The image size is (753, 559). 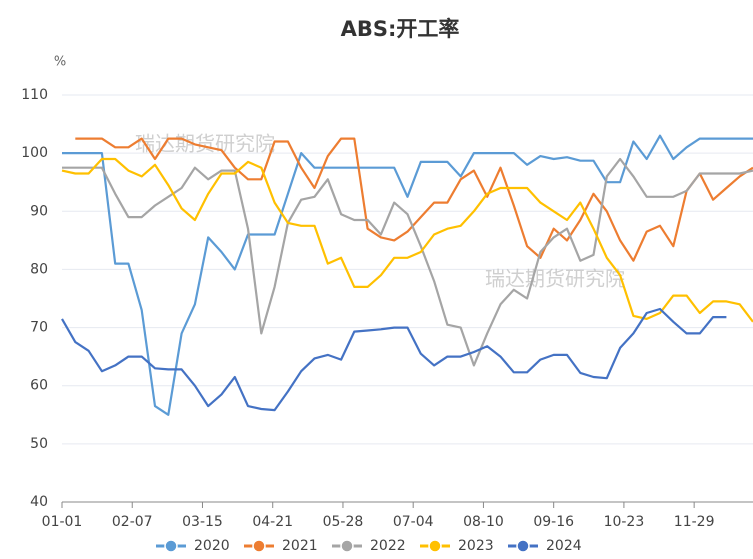 I want to click on x-tick-label: 10-23, so click(x=624, y=522).